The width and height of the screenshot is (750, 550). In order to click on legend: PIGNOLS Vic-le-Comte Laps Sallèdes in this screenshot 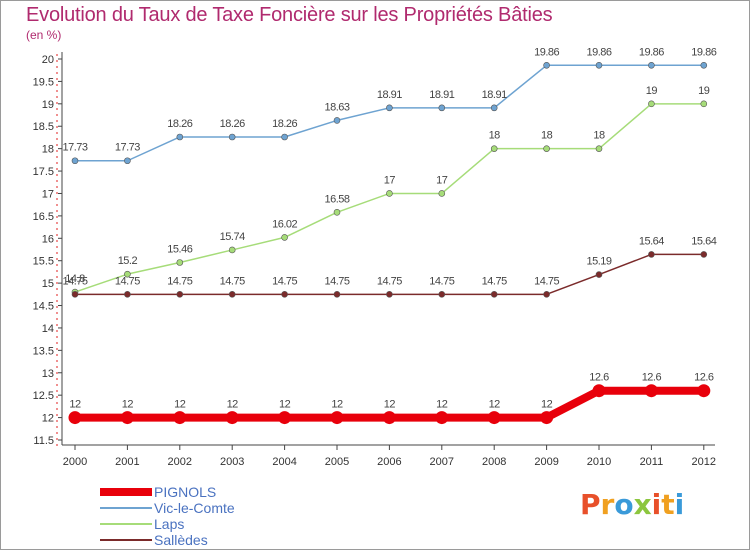, I will do `click(210, 516)`.